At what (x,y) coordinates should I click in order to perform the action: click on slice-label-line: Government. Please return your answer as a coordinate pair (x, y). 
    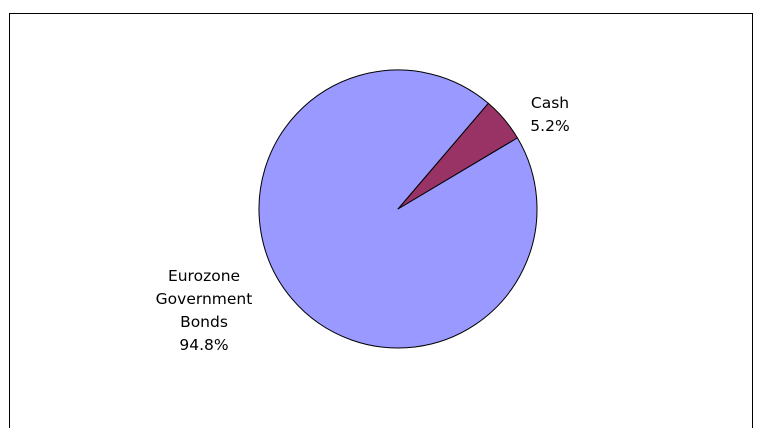
    Looking at the image, I should click on (204, 299).